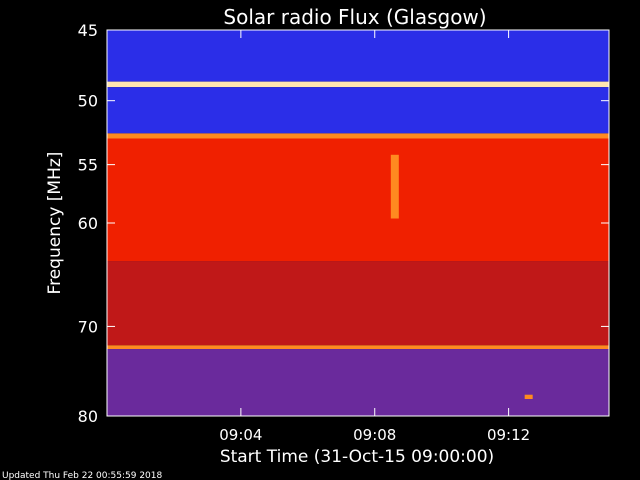 The image size is (640, 480). Describe the element at coordinates (461, 277) in the screenshot. I see `burst-hotspots` at that location.